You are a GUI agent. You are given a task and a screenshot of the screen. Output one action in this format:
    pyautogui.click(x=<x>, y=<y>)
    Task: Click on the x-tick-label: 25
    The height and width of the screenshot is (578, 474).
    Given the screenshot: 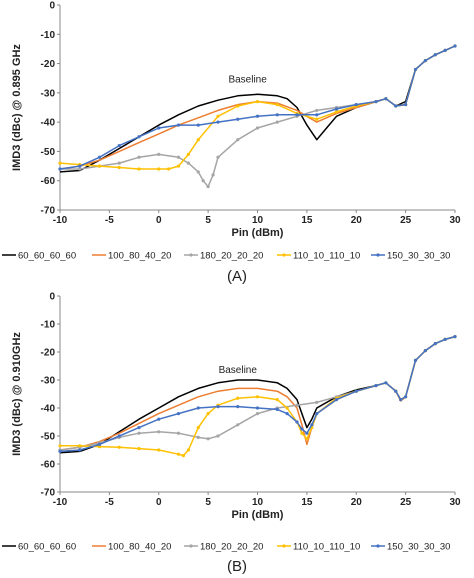 What is the action you would take?
    pyautogui.click(x=406, y=220)
    